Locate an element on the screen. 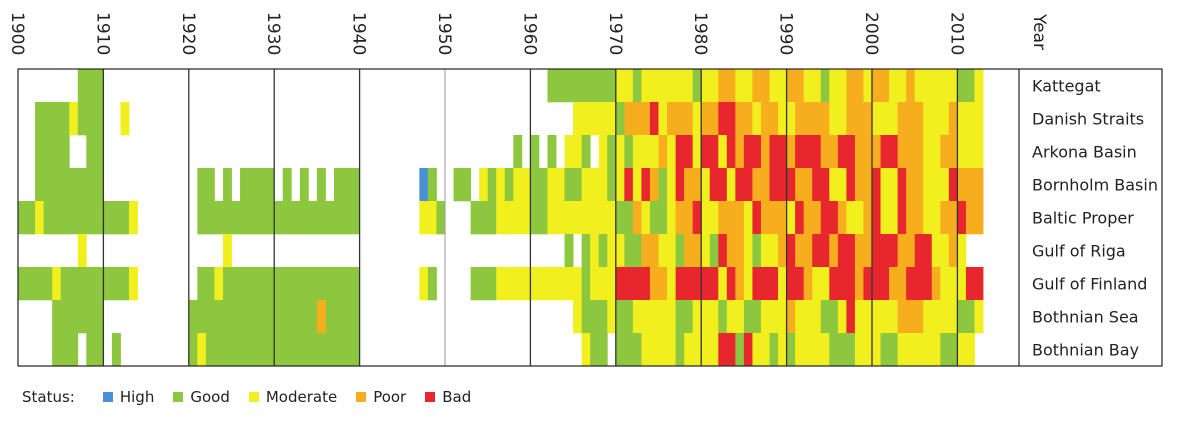 This screenshot has width=1180, height=425. cell-bothnian-sea-1998-2001 is located at coordinates (867, 317).